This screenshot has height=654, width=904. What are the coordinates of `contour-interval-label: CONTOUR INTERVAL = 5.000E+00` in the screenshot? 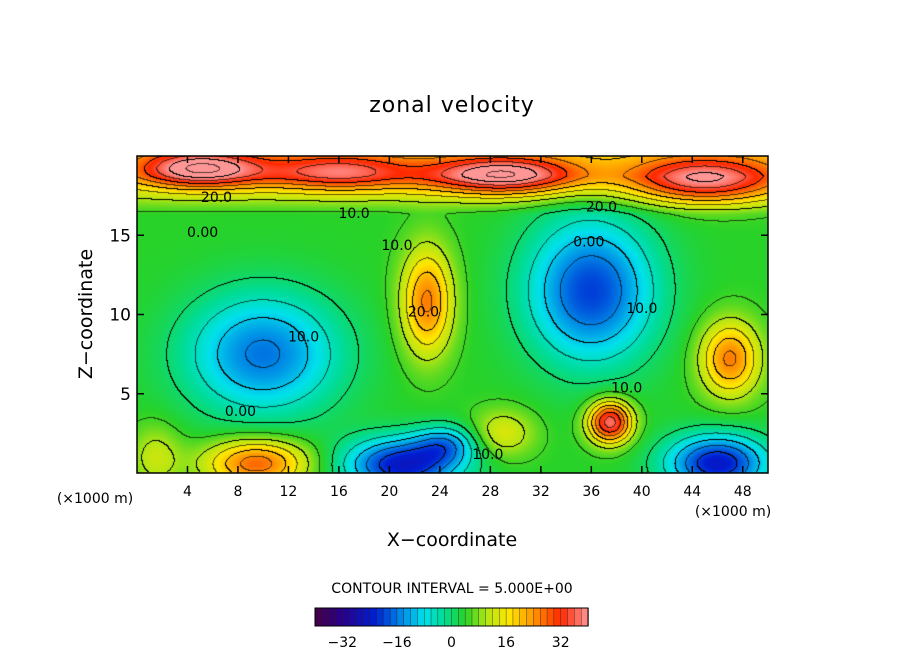 It's located at (451, 589).